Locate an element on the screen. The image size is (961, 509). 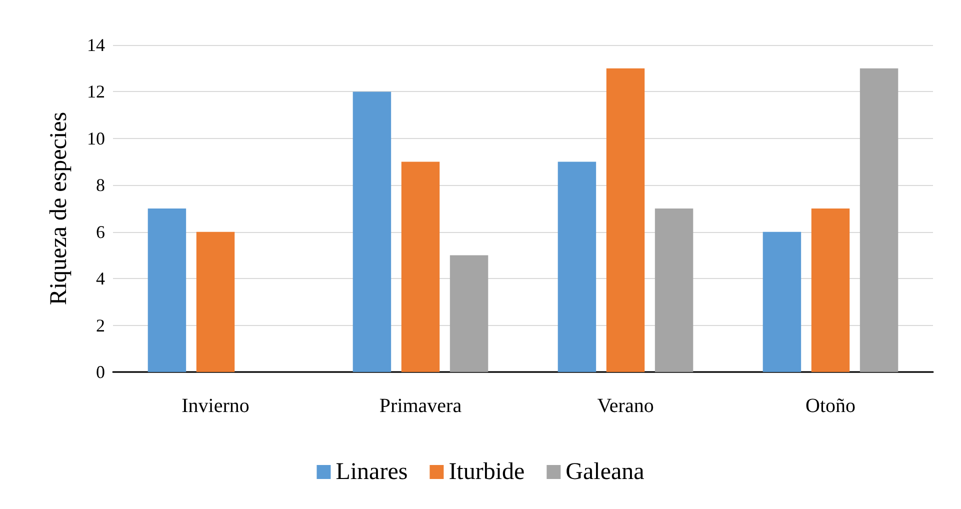
y-axis-title: Riqueza de especies is located at coordinates (59, 209).